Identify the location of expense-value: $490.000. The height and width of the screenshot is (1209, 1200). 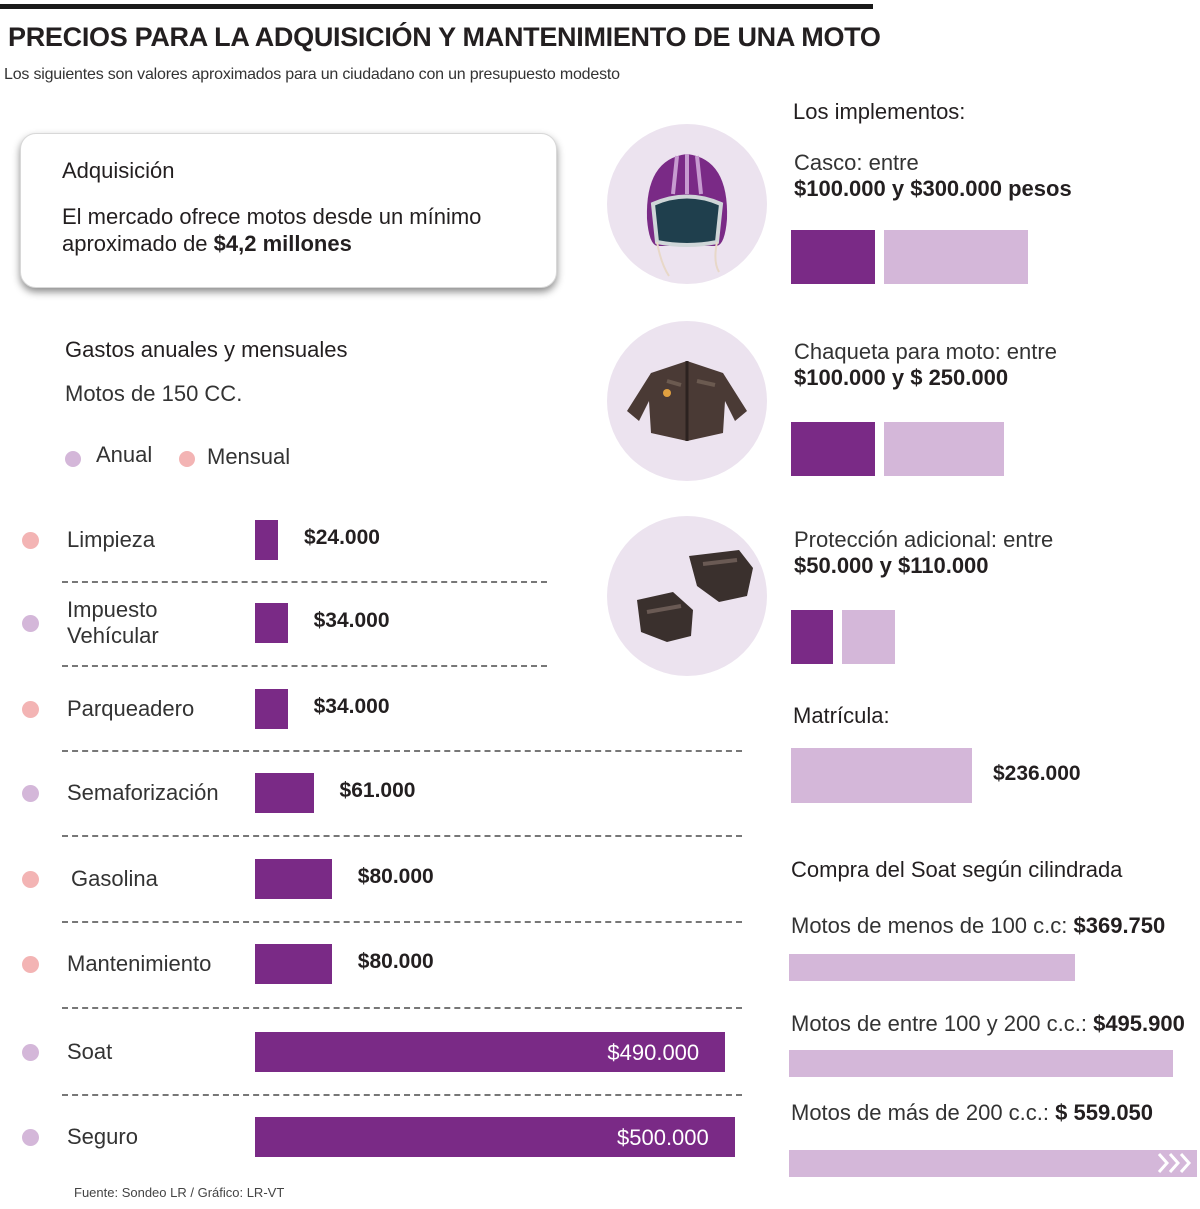
(653, 1052).